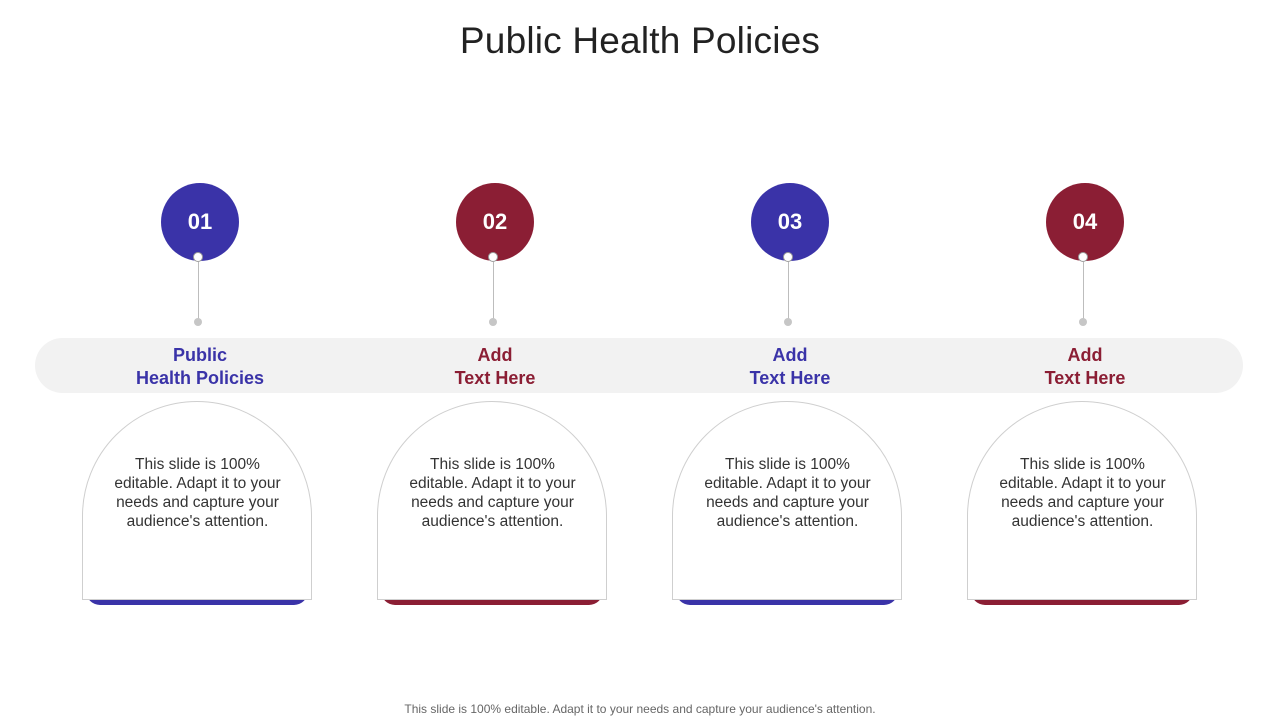 This screenshot has width=1280, height=720. Describe the element at coordinates (1085, 222) in the screenshot. I see `step-number-badge: 04` at that location.